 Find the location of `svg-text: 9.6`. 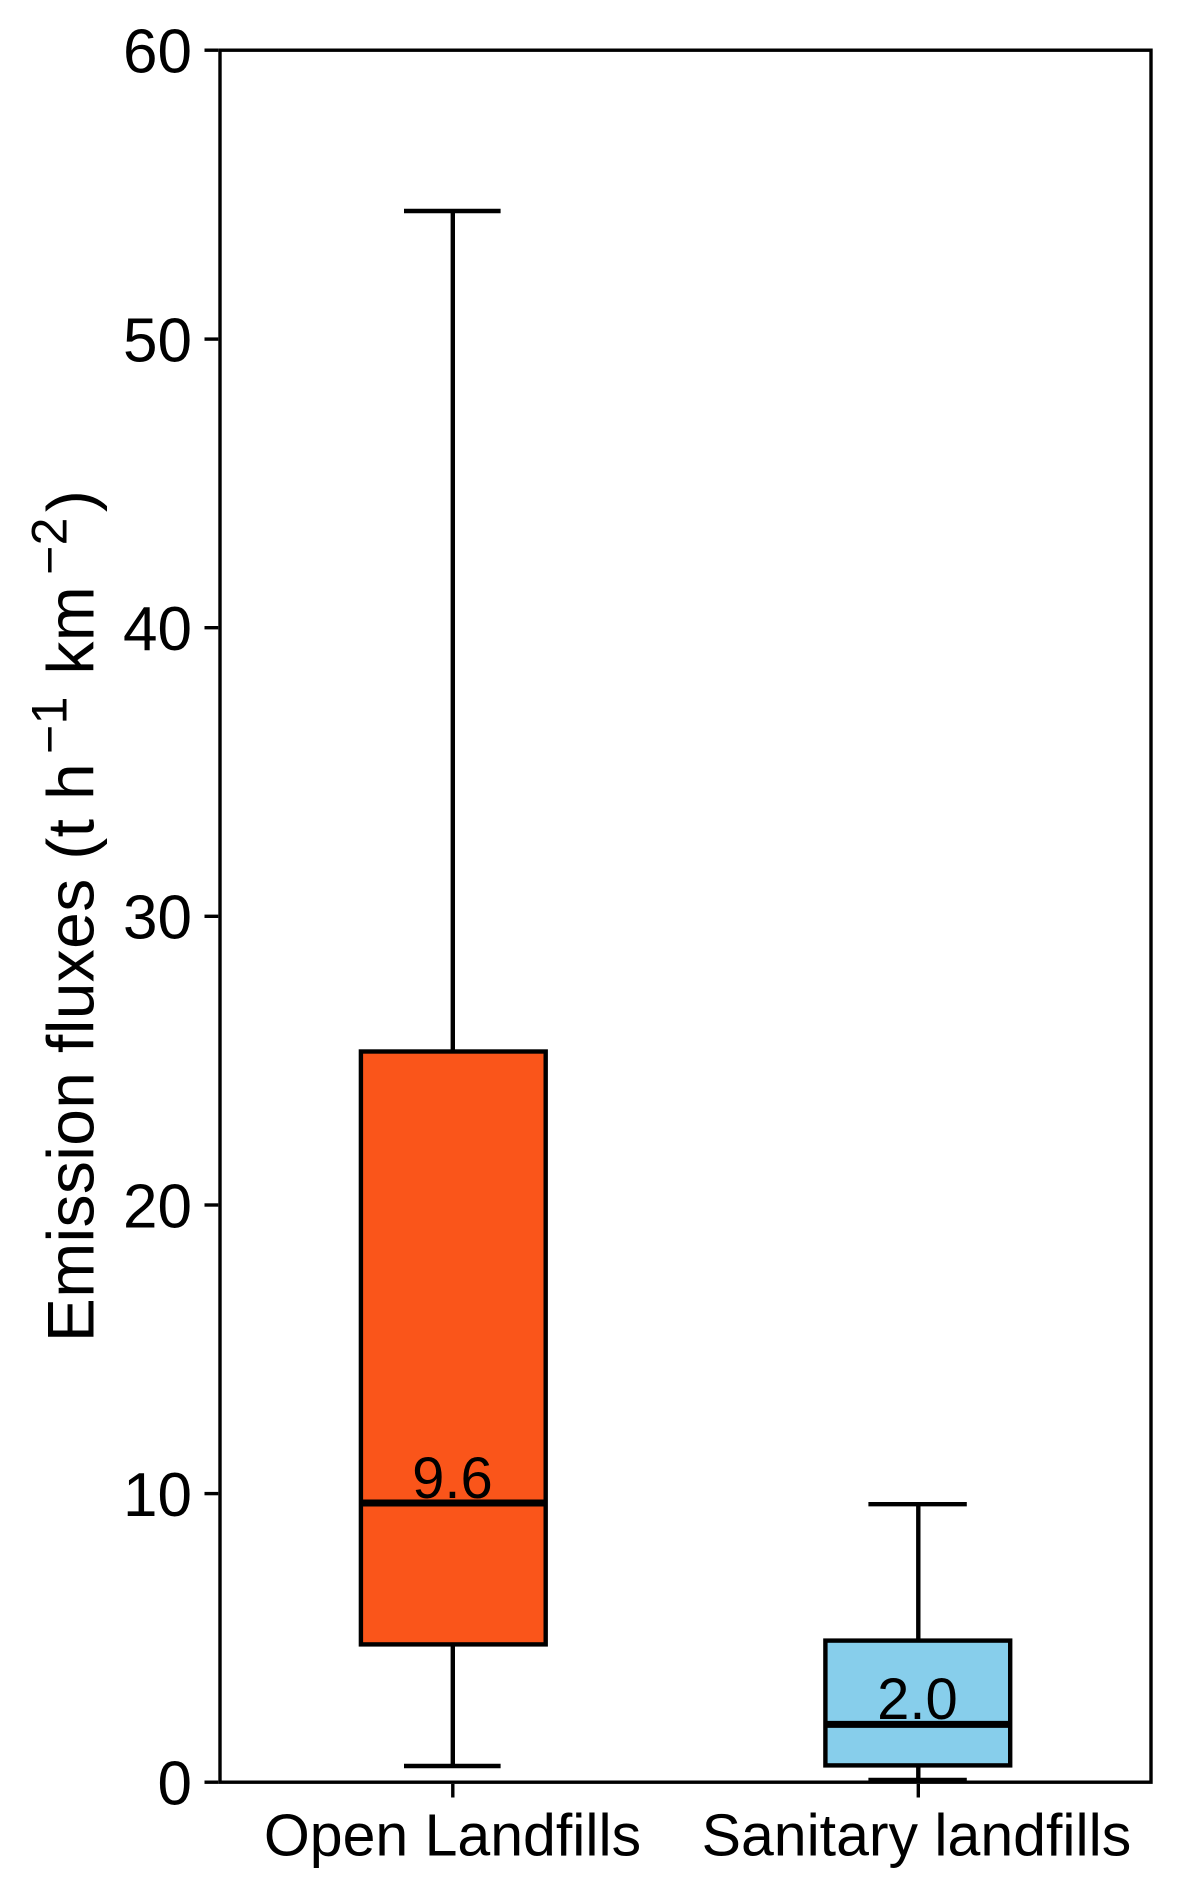

svg-text: 9.6 is located at coordinates (452, 1478).